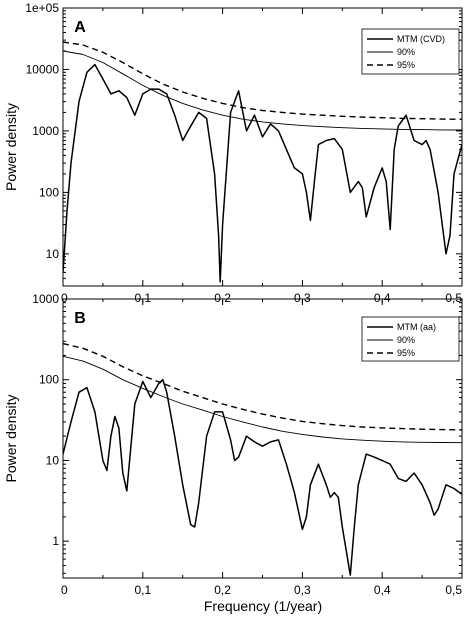  Describe the element at coordinates (416, 327) in the screenshot. I see `legend-label: MTM (aa)` at that location.